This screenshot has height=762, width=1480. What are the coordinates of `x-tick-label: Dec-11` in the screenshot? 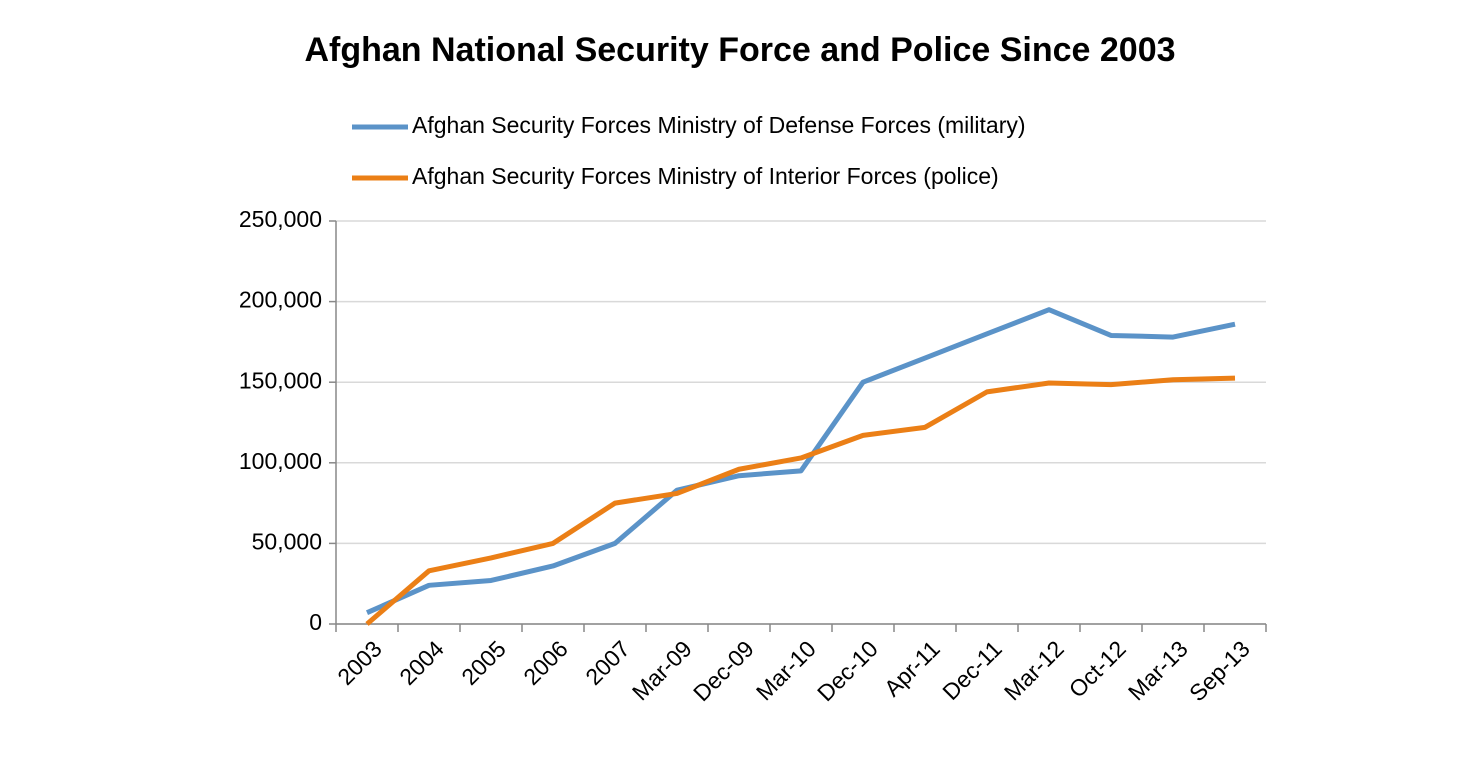 It's located at (972, 670).